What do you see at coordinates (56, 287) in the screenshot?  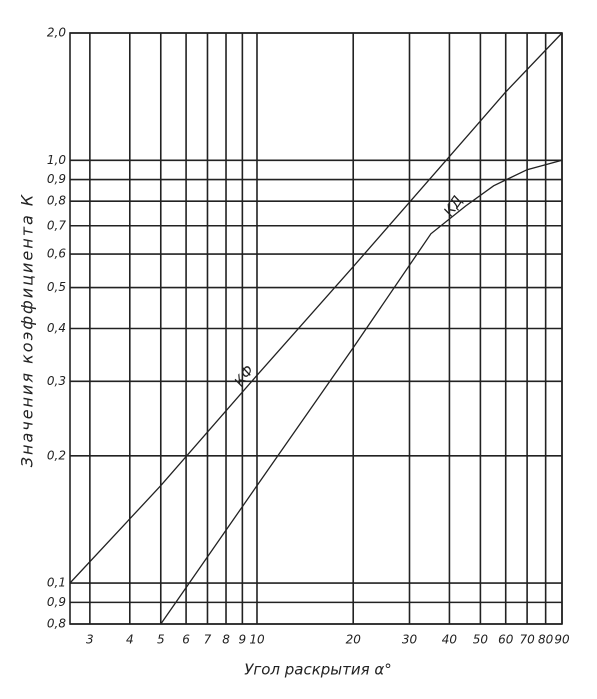 I see `y-tick-label: 0,5` at bounding box center [56, 287].